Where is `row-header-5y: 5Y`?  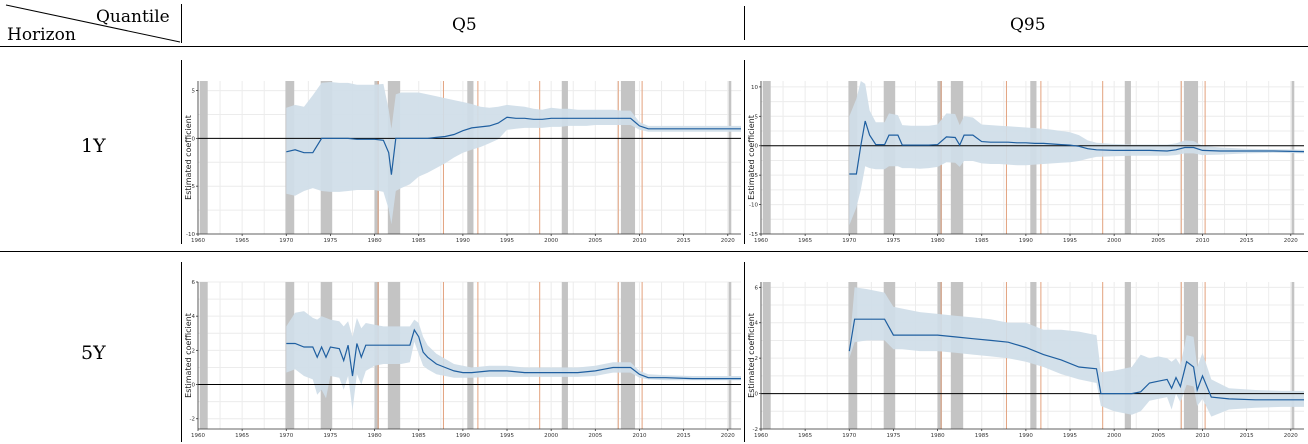 row-header-5y: 5Y is located at coordinates (93, 353).